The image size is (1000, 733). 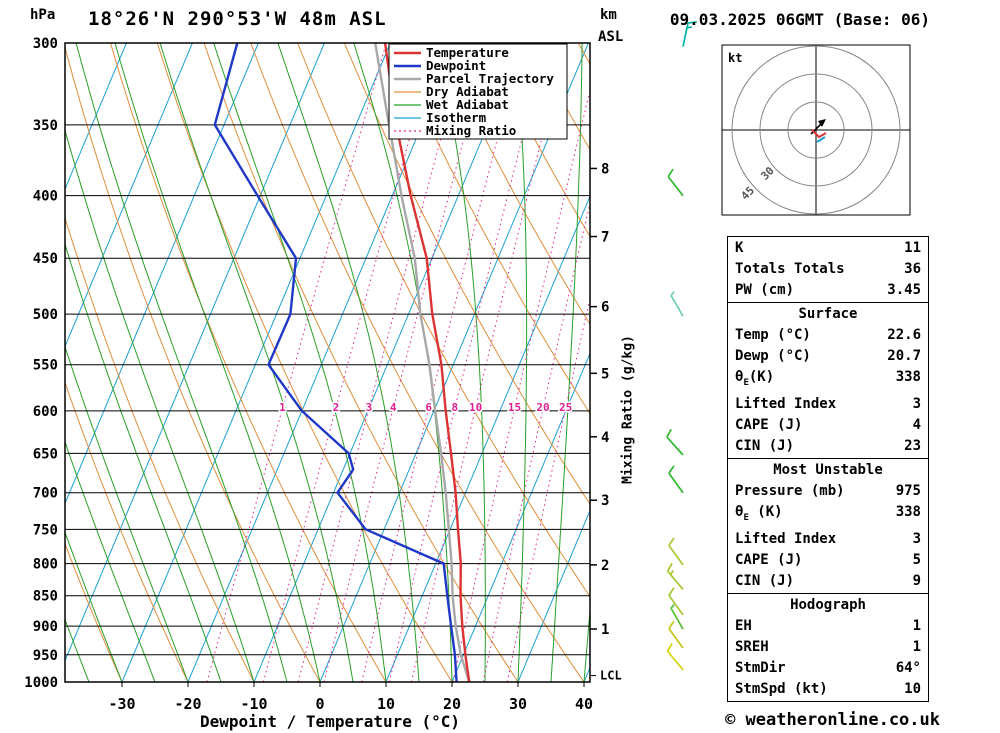 What do you see at coordinates (611, 676) in the screenshot?
I see `lcl-label: LCL` at bounding box center [611, 676].